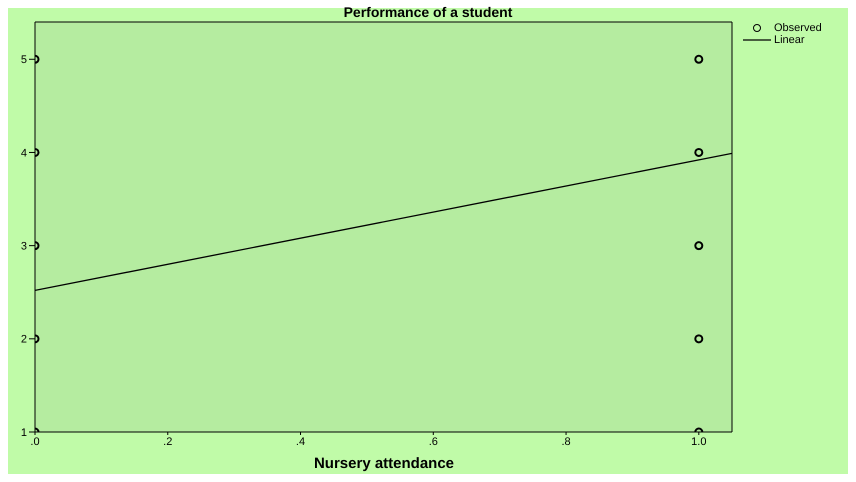 The height and width of the screenshot is (482, 856). What do you see at coordinates (698, 442) in the screenshot?
I see `x-tick-label: 1.0` at bounding box center [698, 442].